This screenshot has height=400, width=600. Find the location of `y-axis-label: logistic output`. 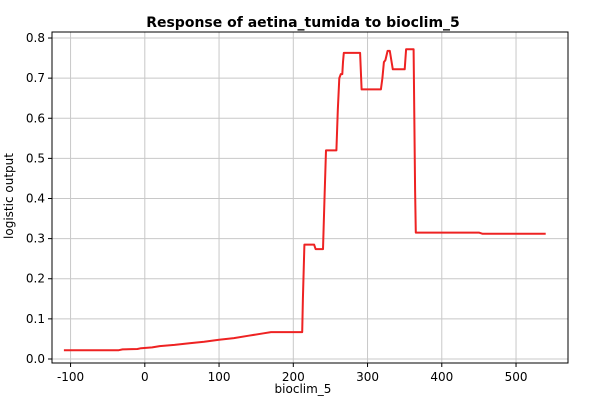

y-axis-label: logistic output is located at coordinates (9, 196).